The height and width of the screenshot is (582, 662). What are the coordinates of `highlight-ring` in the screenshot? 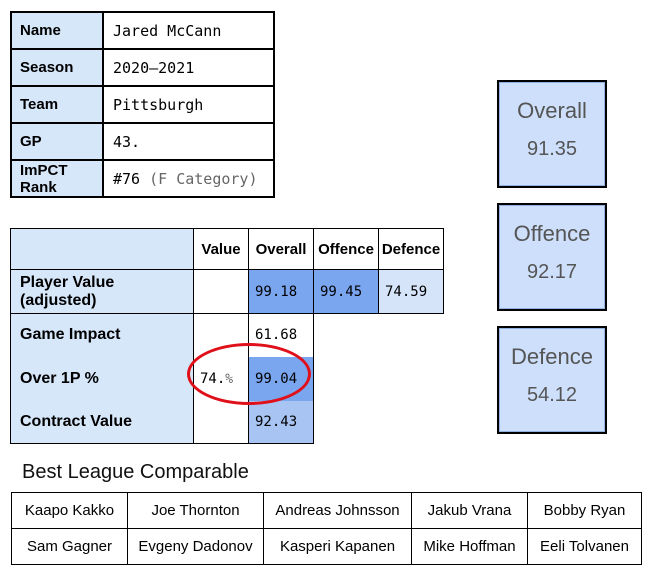 It's located at (249, 374).